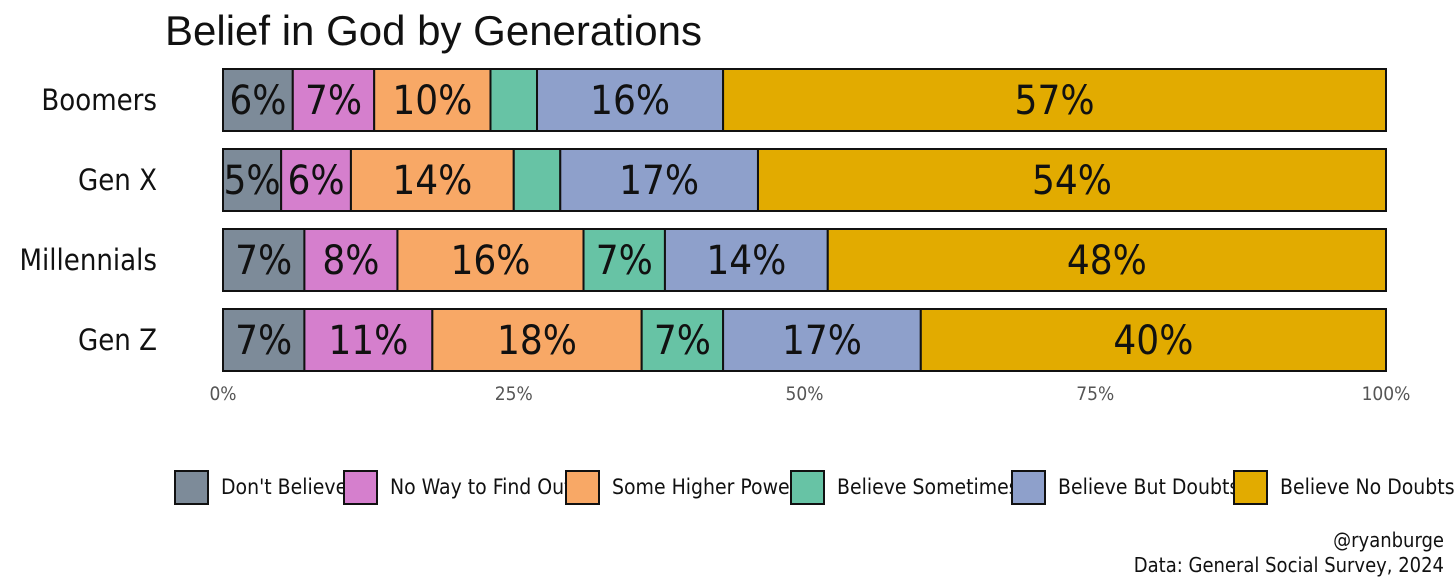 This screenshot has height=582, width=1456. What do you see at coordinates (1289, 565) in the screenshot?
I see `caption-source: Data: General Social Survey, 2024` at bounding box center [1289, 565].